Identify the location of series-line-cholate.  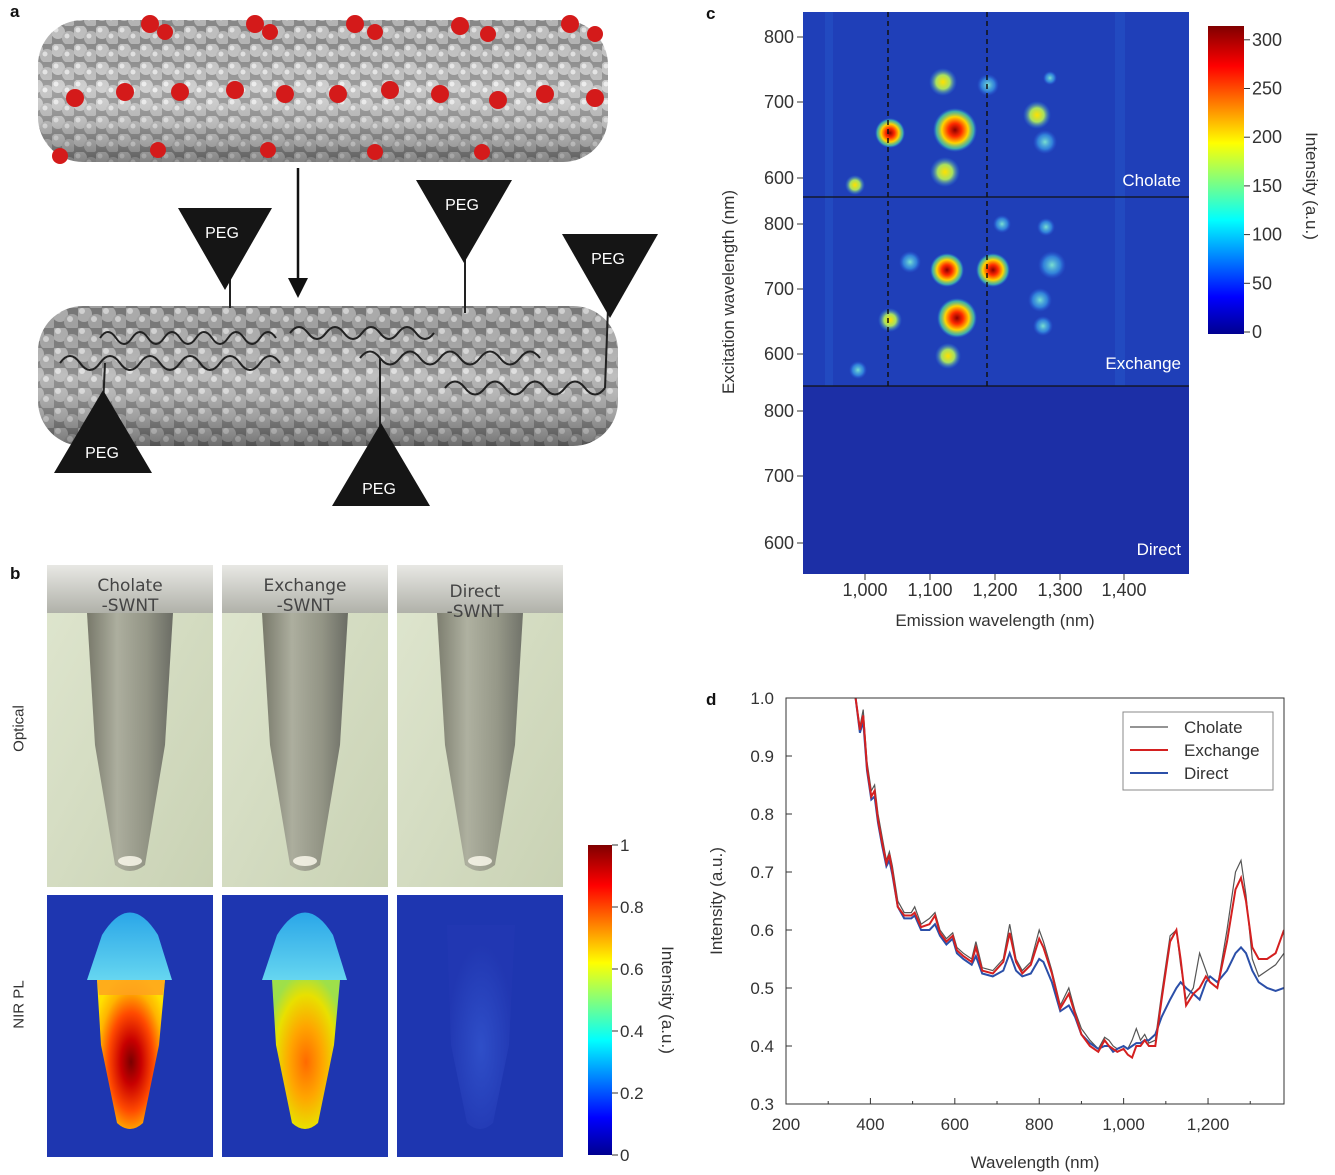
(1069, 874).